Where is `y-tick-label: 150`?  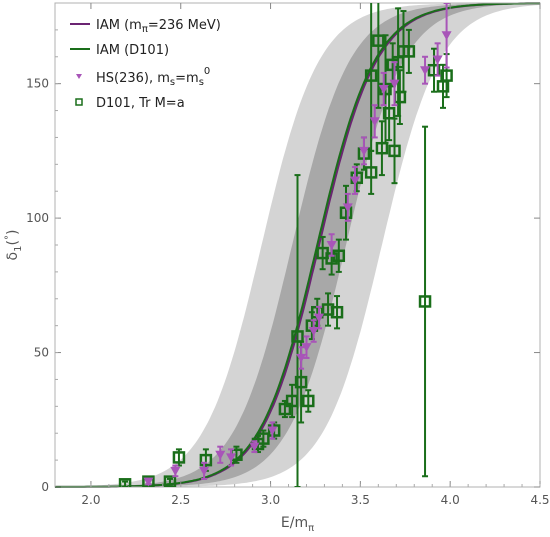 y-tick-label: 150 is located at coordinates (37, 84).